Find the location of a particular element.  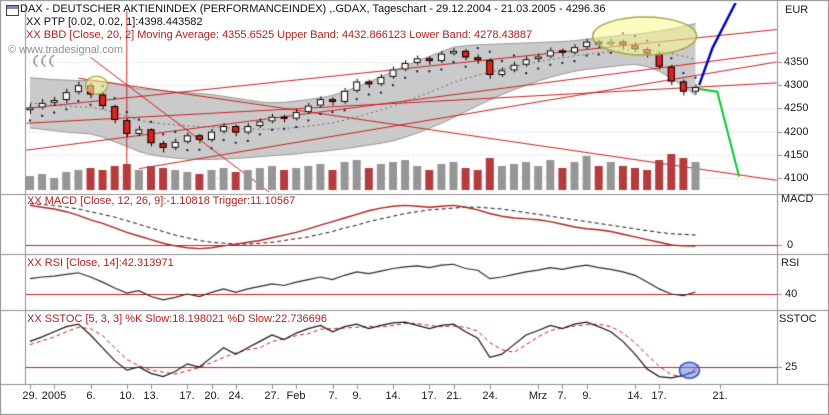

price-tick-4100: 4100 is located at coordinates (796, 178).